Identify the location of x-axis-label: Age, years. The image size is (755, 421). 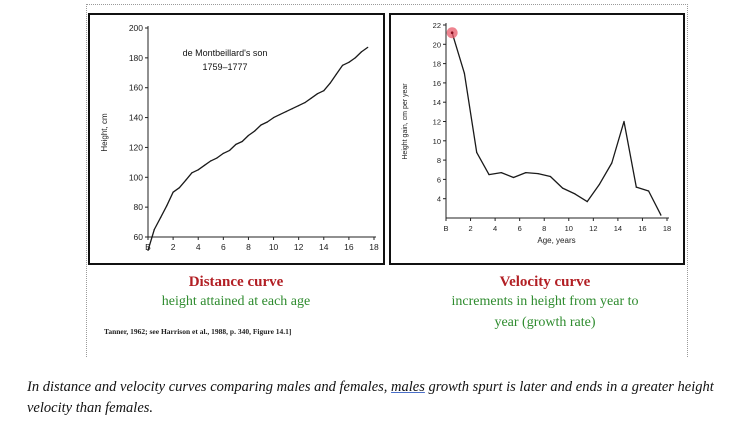
(556, 240).